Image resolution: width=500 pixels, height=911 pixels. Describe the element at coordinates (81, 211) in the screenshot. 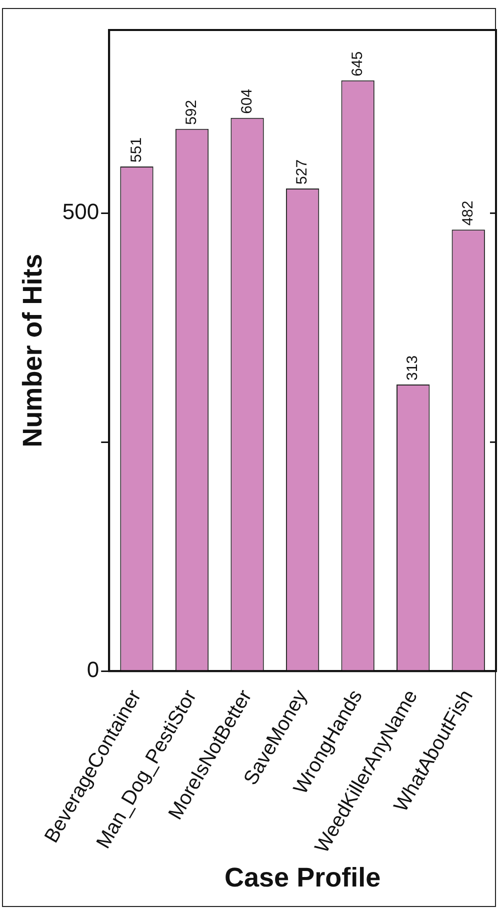

I see `y-tick-label: 500` at that location.